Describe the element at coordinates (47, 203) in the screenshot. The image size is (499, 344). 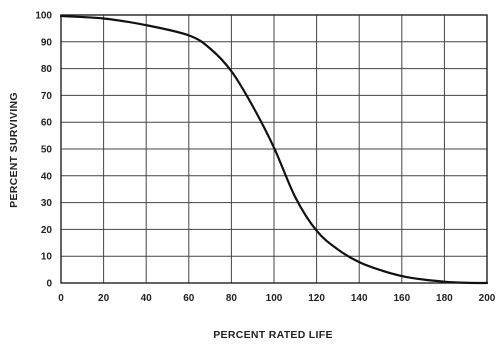
I see `y-tick-label: 30` at that location.